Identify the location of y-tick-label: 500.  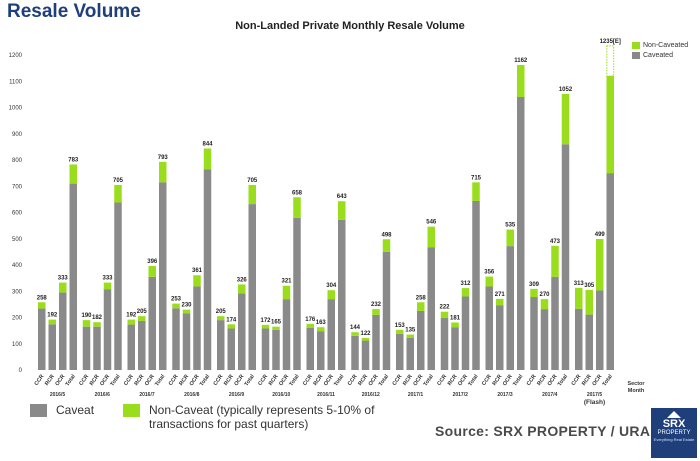
(17, 240).